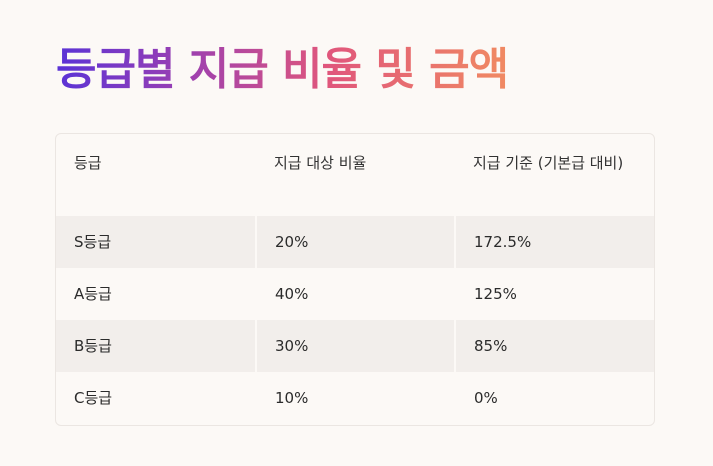 This screenshot has height=466, width=713. I want to click on table-cell-target-ratio: 30%, so click(355, 346).